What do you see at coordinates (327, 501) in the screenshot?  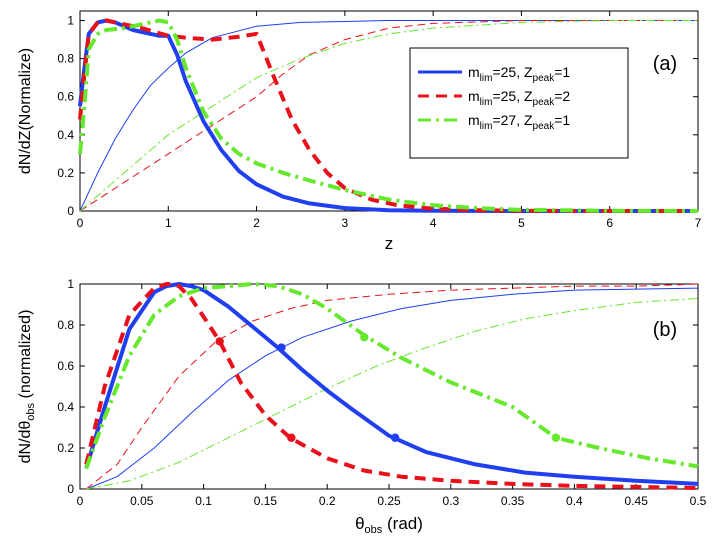 I see `x-tick-label: 0.2` at bounding box center [327, 501].